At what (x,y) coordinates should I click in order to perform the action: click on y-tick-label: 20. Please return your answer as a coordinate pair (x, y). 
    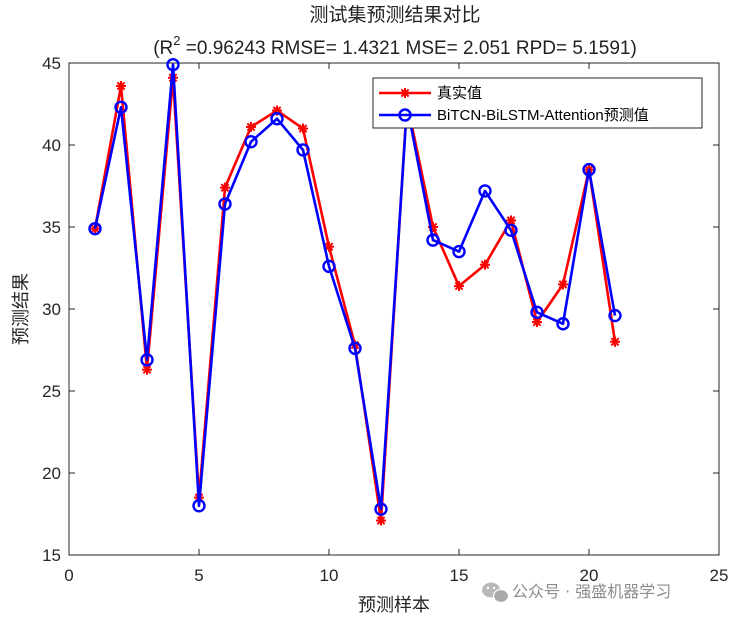
    Looking at the image, I should click on (51, 473).